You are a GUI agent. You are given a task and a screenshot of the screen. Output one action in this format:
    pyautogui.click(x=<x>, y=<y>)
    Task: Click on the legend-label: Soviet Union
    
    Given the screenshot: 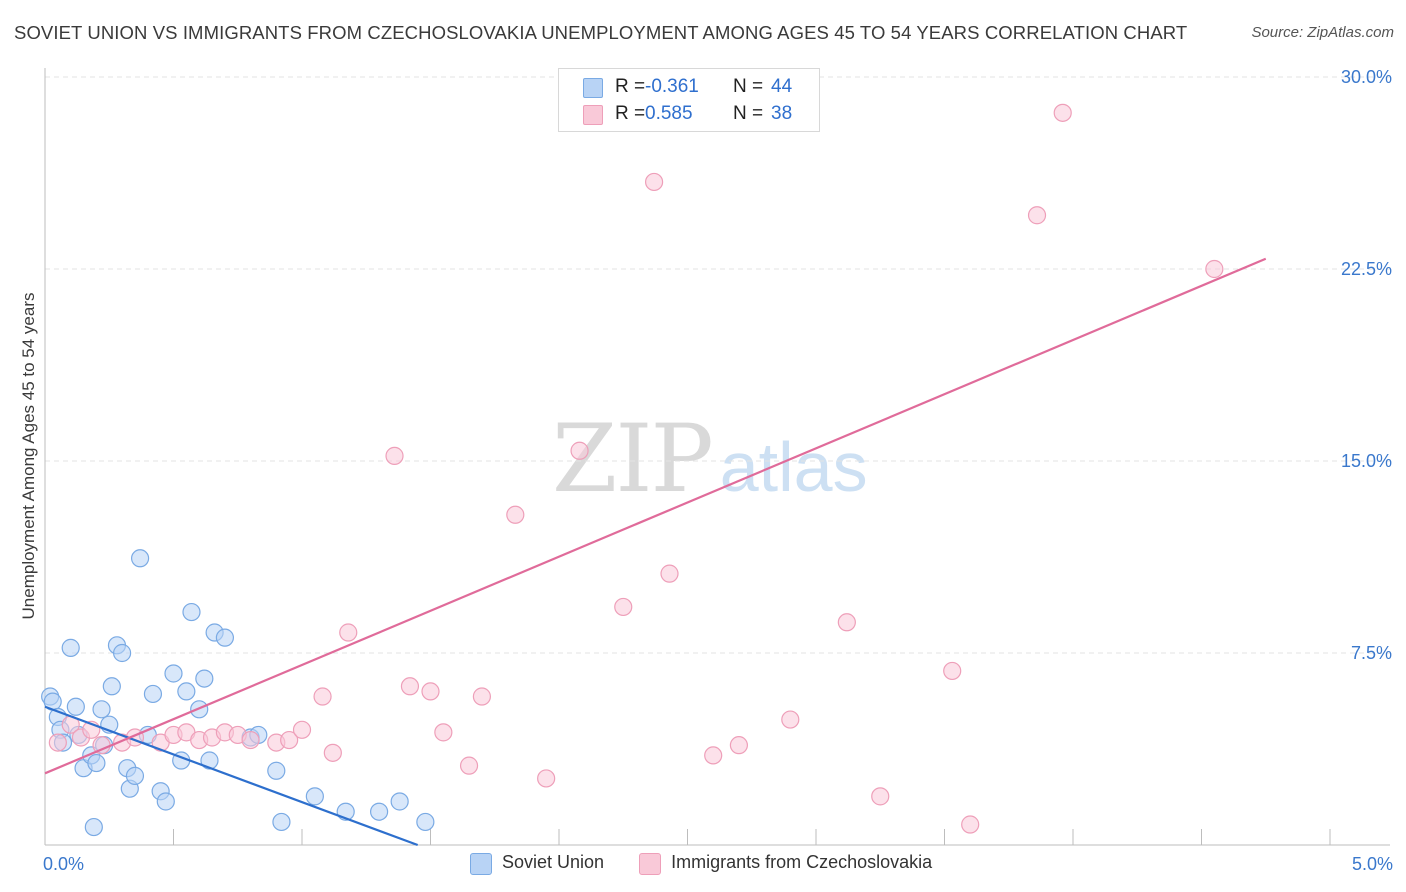 What is the action you would take?
    pyautogui.click(x=553, y=862)
    